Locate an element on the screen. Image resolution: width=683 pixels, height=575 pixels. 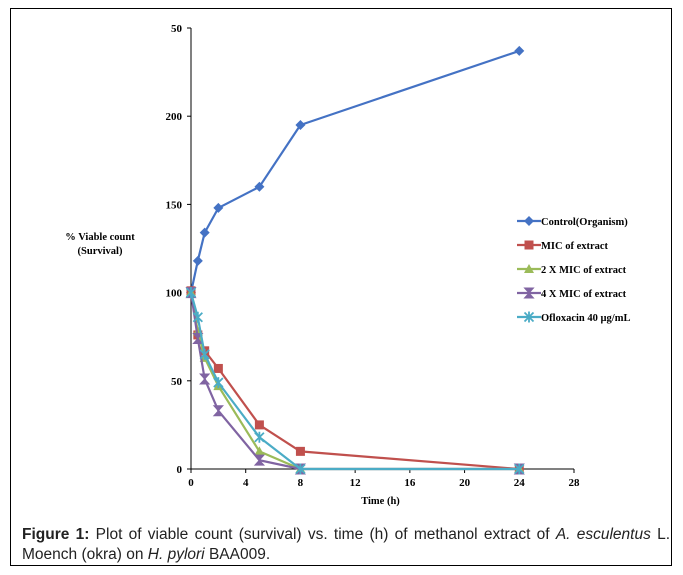
x-tick-label: 16 is located at coordinates (410, 483).